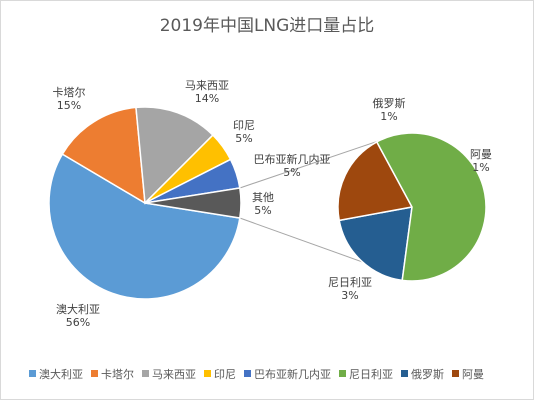  Describe the element at coordinates (291, 172) in the screenshot. I see `main-4-pct-label: 5%` at that location.